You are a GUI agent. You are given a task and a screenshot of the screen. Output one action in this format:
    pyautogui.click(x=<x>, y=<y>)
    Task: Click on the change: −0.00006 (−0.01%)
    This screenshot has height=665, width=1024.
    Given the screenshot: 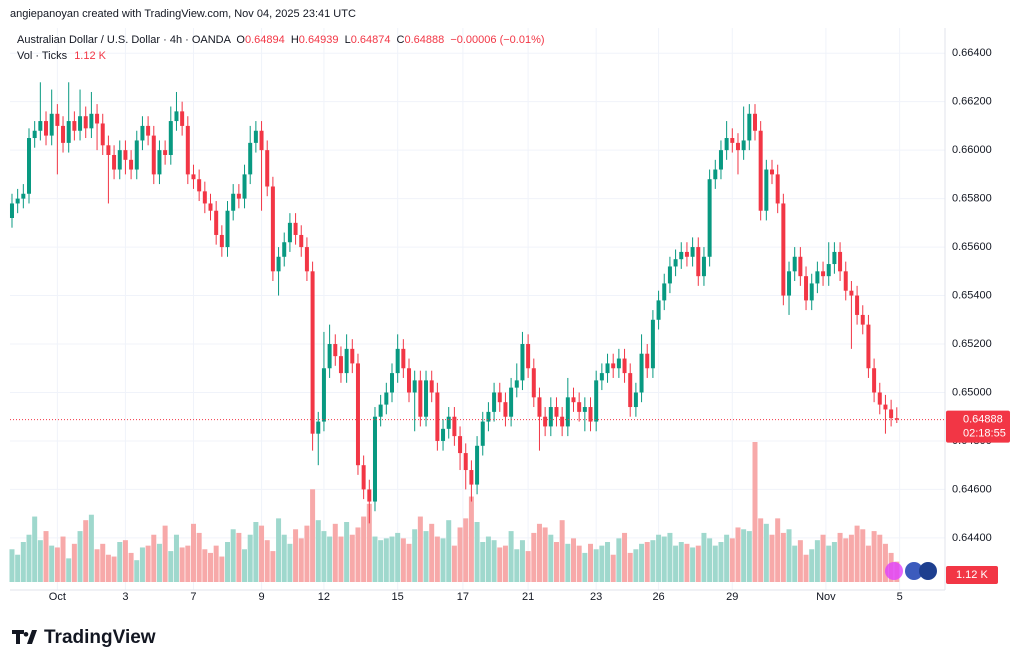 What is the action you would take?
    pyautogui.click(x=497, y=40)
    